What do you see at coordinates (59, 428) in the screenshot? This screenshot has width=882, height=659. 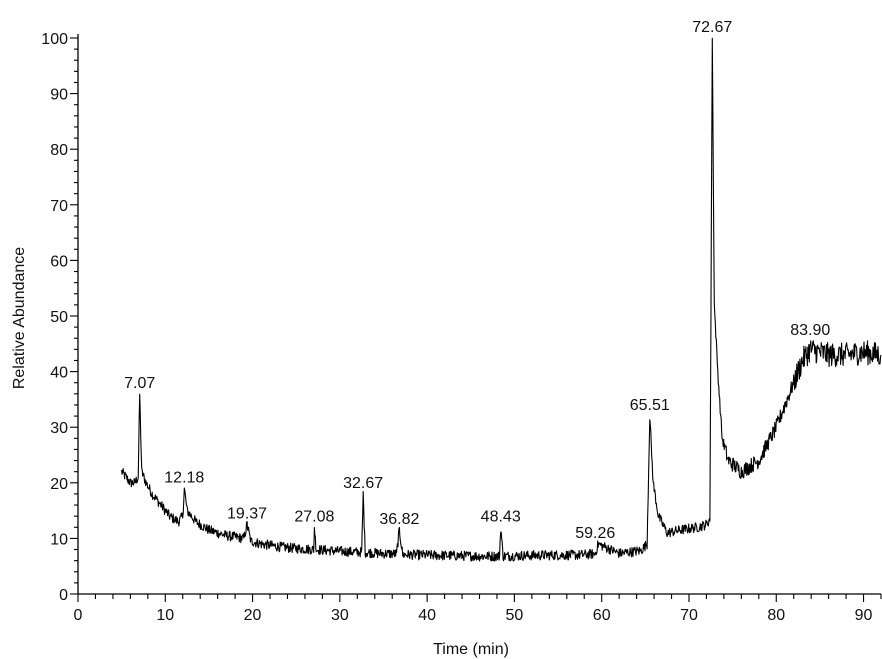 I see `y-tick-label: 30` at bounding box center [59, 428].